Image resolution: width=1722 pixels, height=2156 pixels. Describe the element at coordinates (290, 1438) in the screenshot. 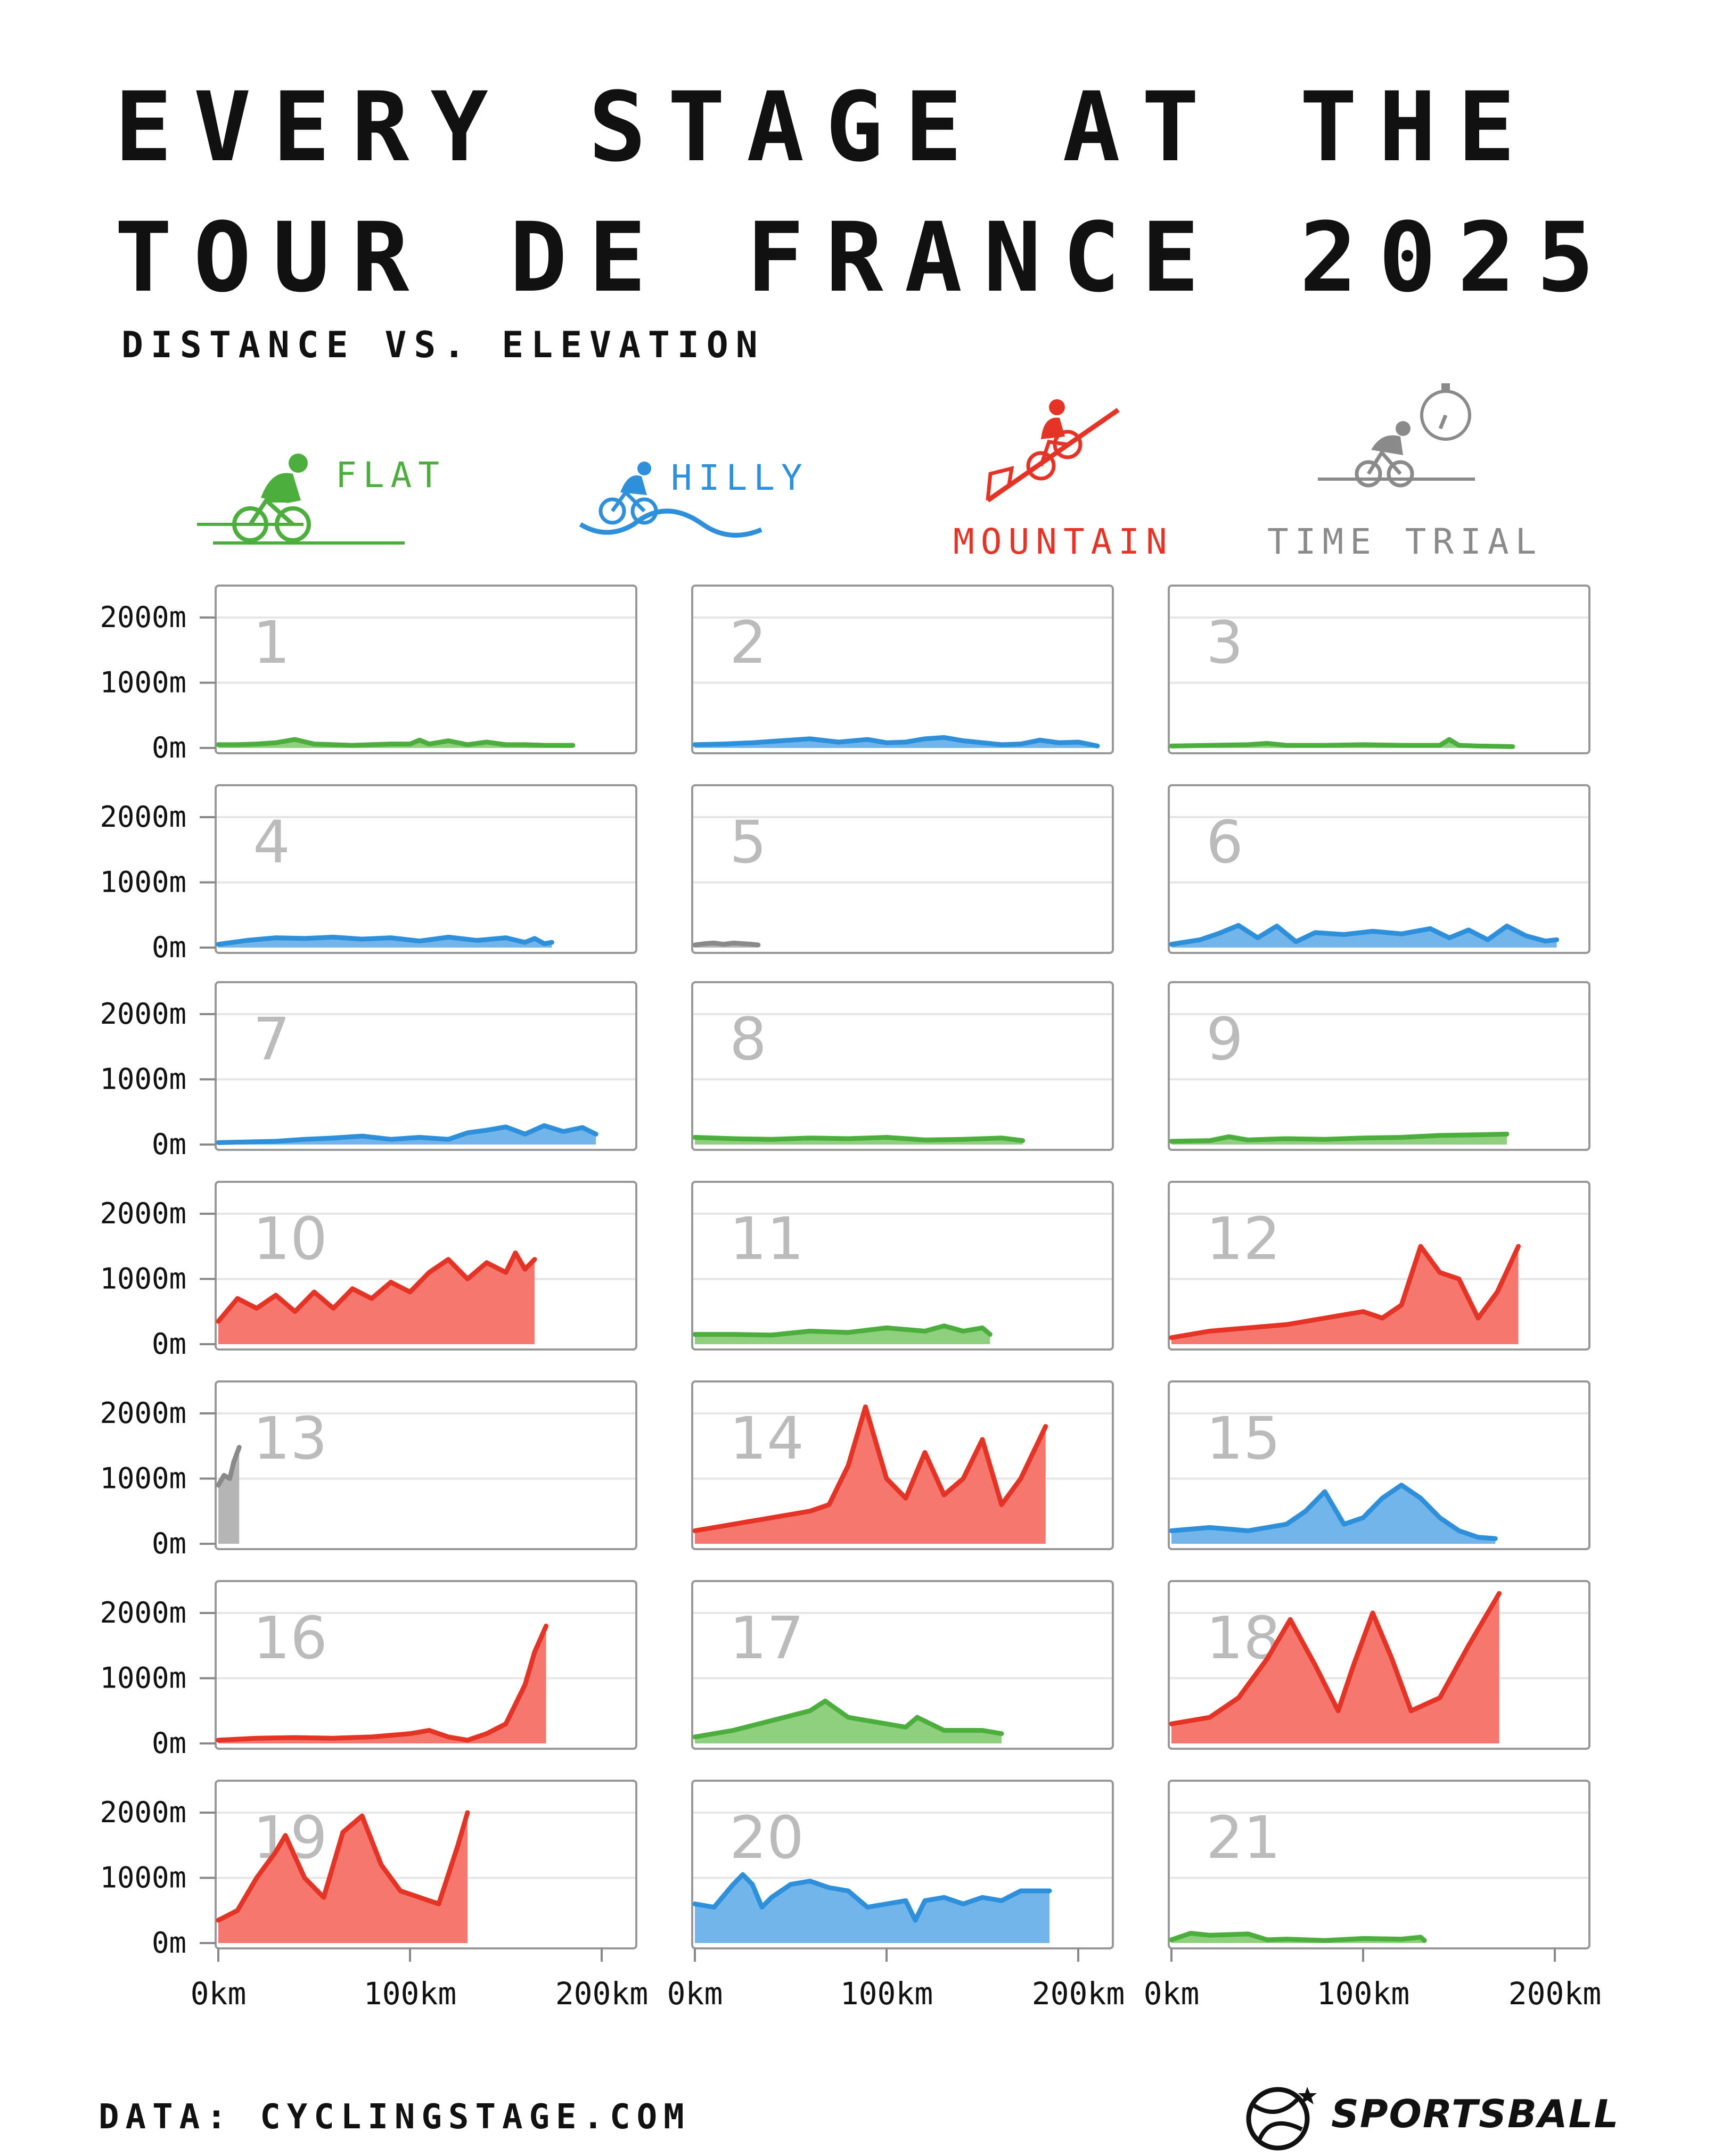

I see `stage-number: 13` at that location.